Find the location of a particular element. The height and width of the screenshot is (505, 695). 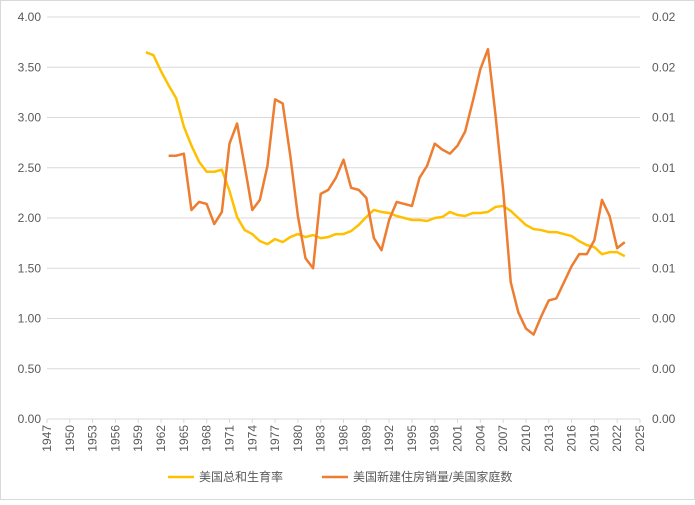

y-tick-label: 2.50 is located at coordinates (30, 168).